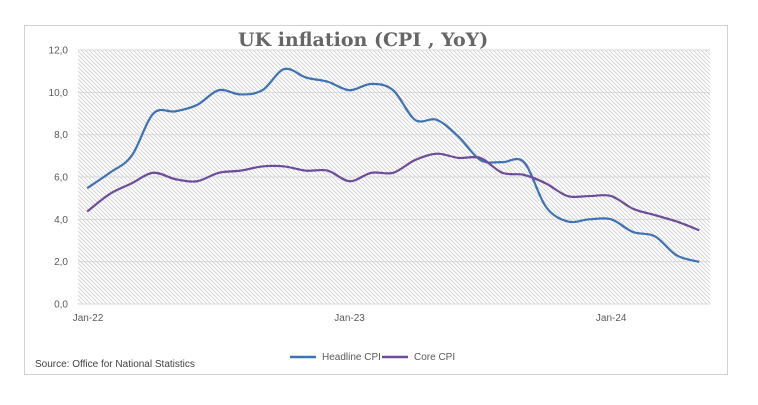 Image resolution: width=758 pixels, height=405 pixels. I want to click on x-tick-label: Jan-22, so click(88, 318).